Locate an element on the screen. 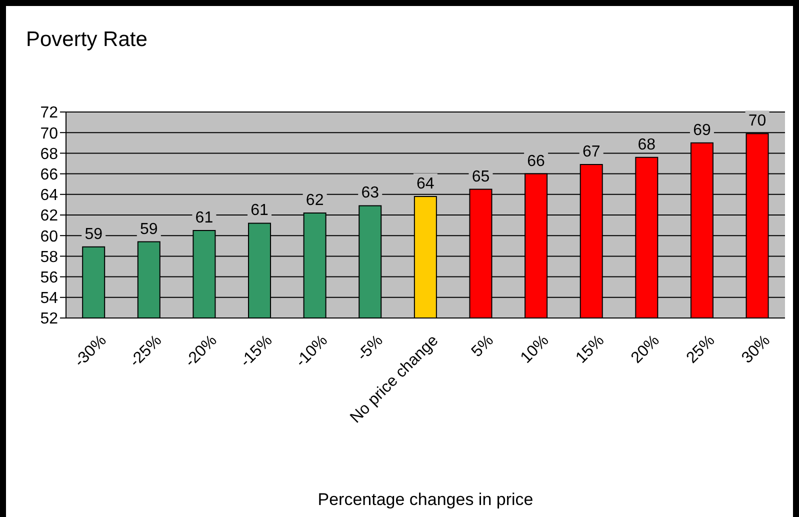 The image size is (799, 517). y-tick-label: 68 is located at coordinates (49, 154).